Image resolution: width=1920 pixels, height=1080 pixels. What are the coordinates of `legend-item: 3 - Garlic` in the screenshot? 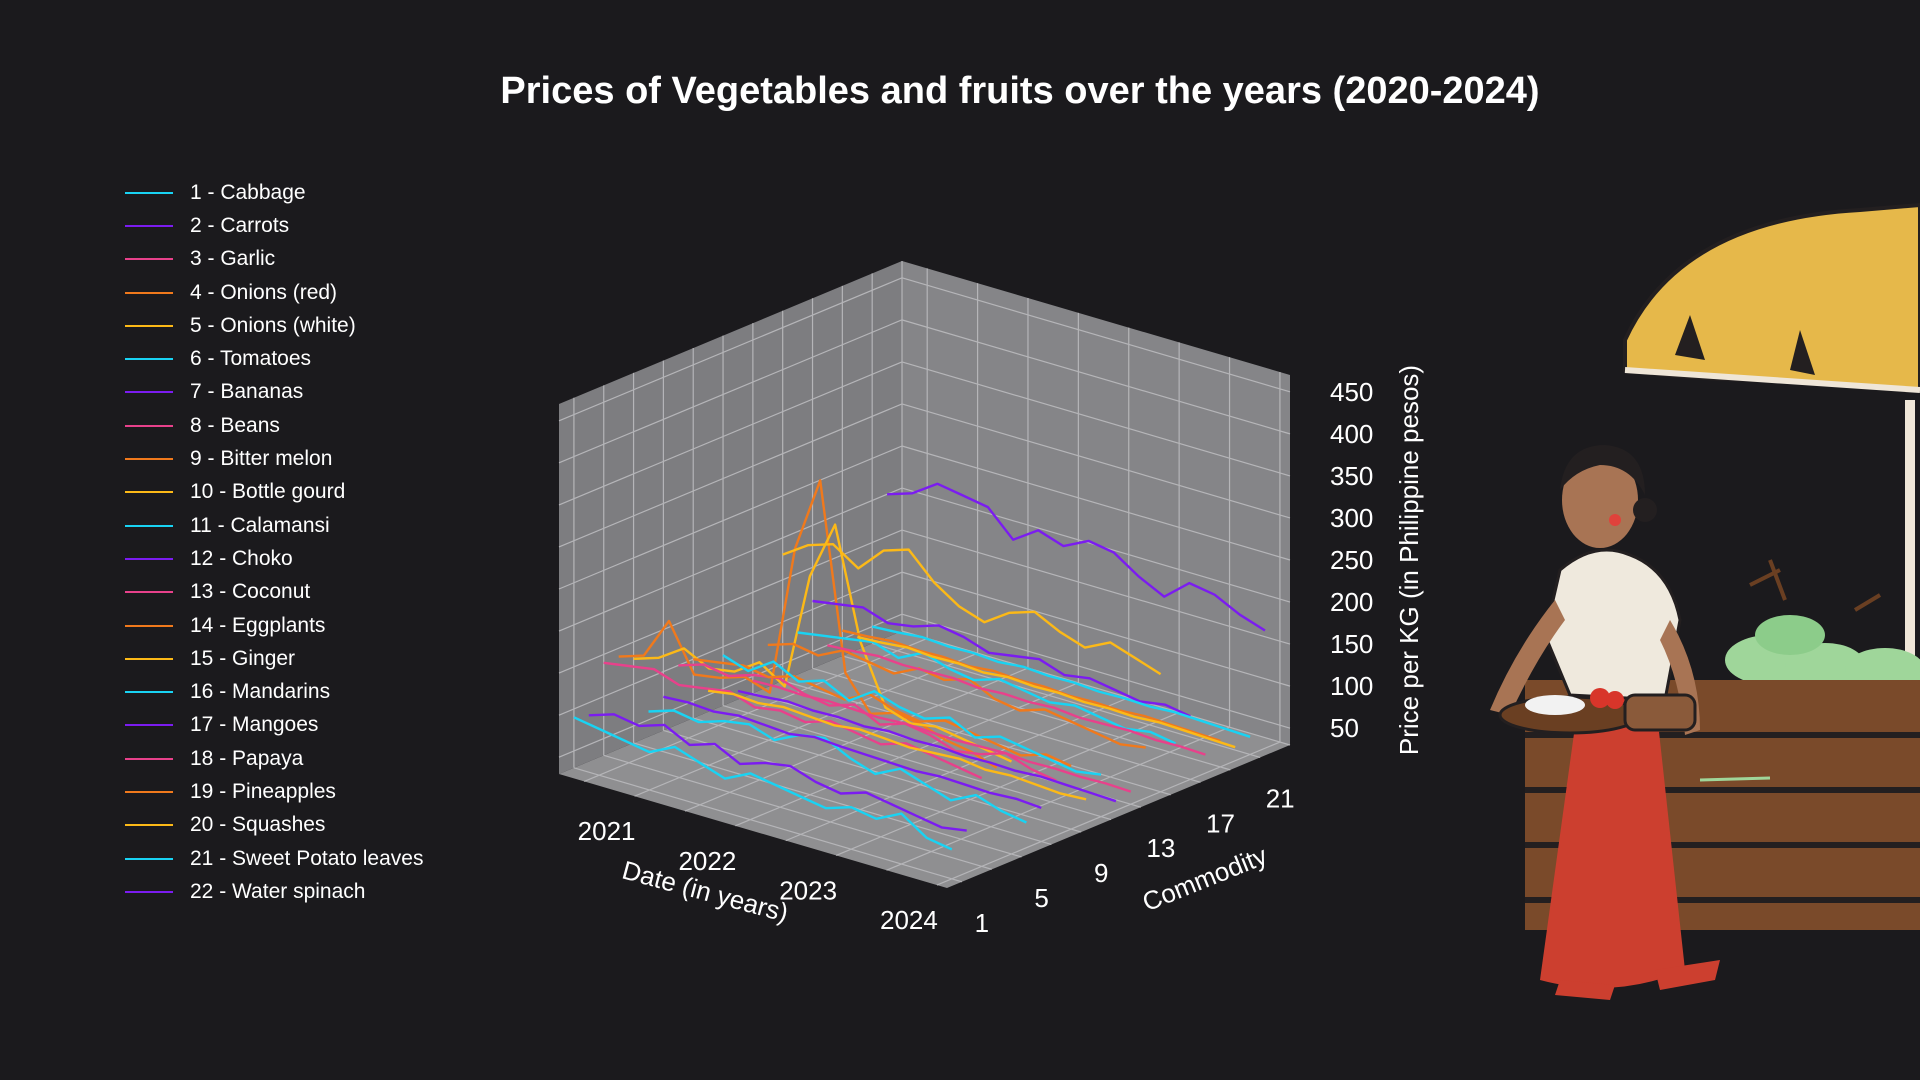 It's located at (274, 259).